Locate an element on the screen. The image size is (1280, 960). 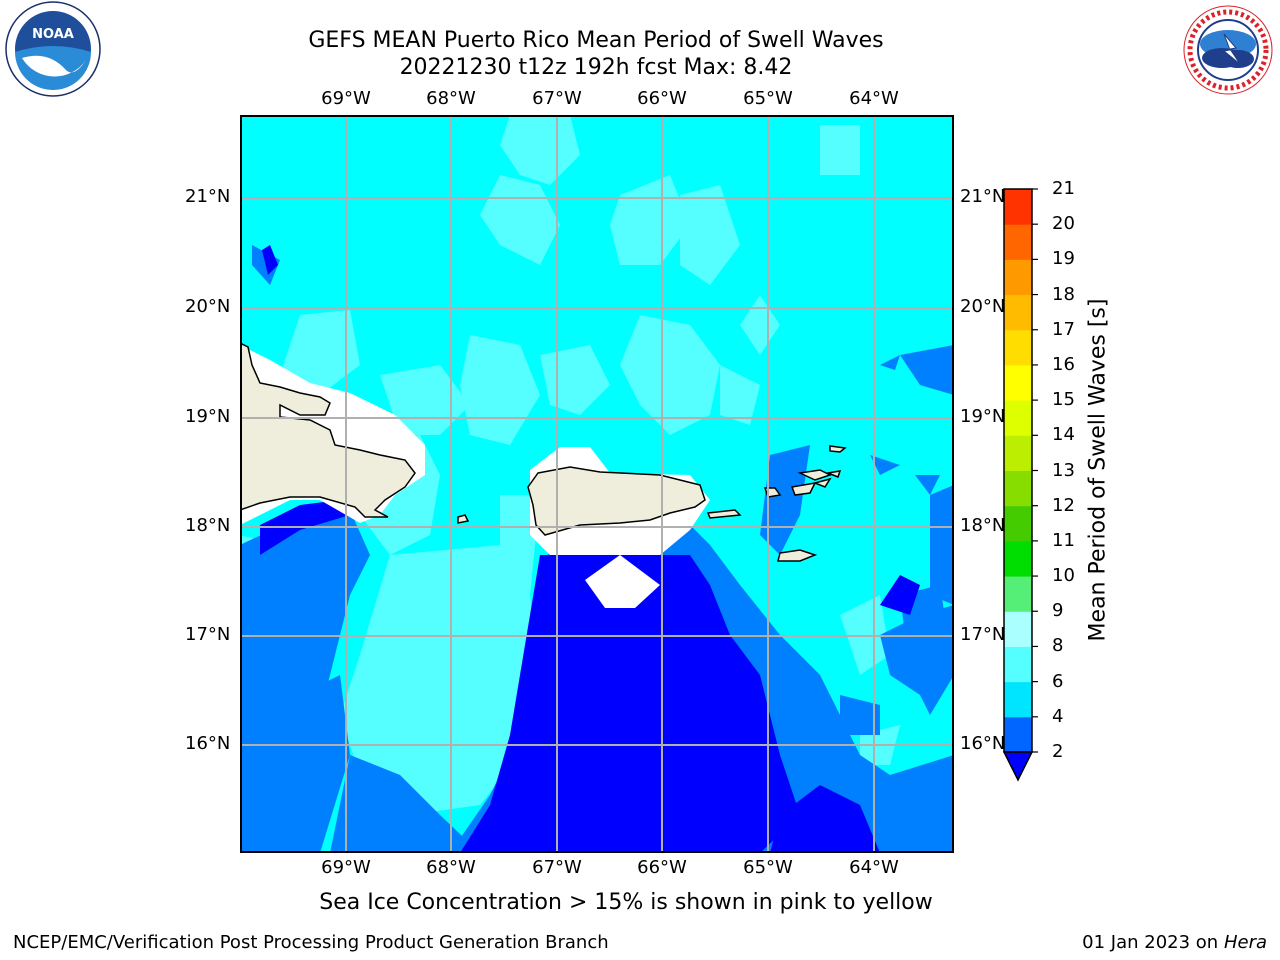
colorbar is located at coordinates (1020, 485).